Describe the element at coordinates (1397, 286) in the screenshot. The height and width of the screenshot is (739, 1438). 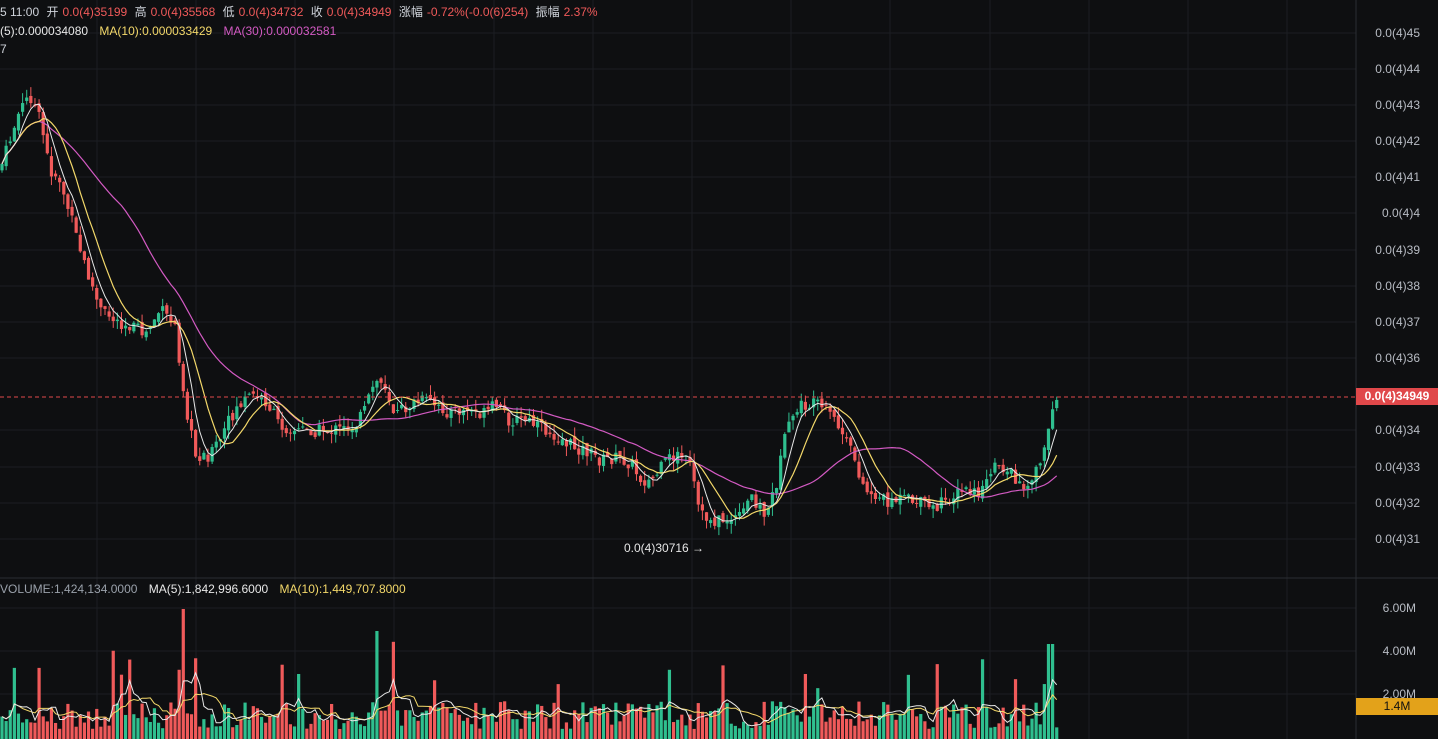
I see `price-axis-tick: 0.0(4)38` at that location.